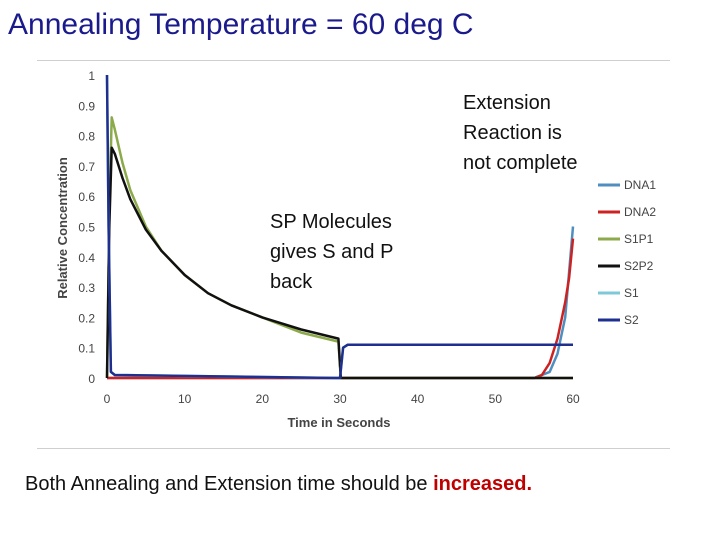 The image size is (720, 540). I want to click on legend-label: DNA2, so click(640, 212).